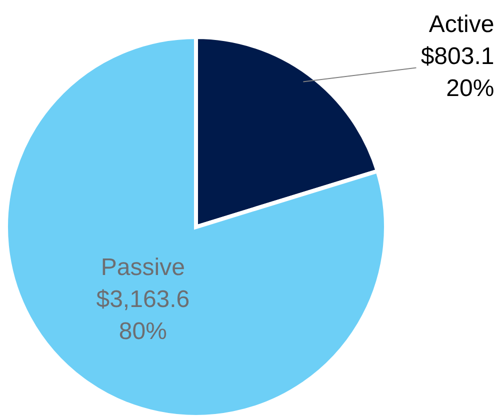 The width and height of the screenshot is (500, 418). Describe the element at coordinates (457, 72) in the screenshot. I see `data-label: $803.1 20%` at that location.